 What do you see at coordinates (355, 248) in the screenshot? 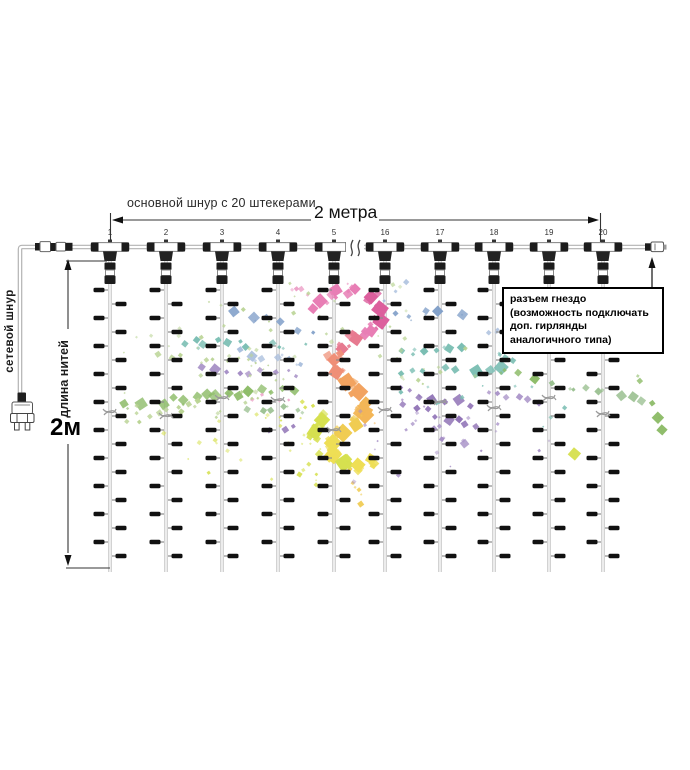
I see `cord-break-symbol` at bounding box center [355, 248].